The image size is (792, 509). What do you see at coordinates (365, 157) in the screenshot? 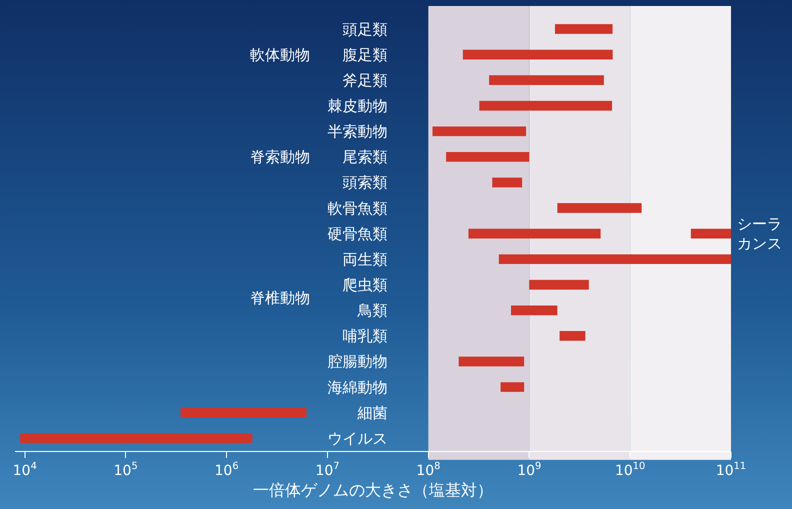
I see `y-tick-label: 尾索類` at bounding box center [365, 157].